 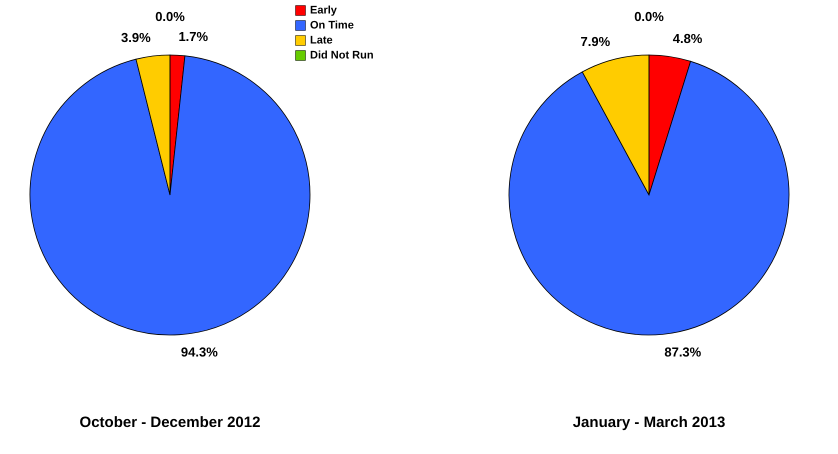 I want to click on data-label: 87.3%, so click(x=683, y=352).